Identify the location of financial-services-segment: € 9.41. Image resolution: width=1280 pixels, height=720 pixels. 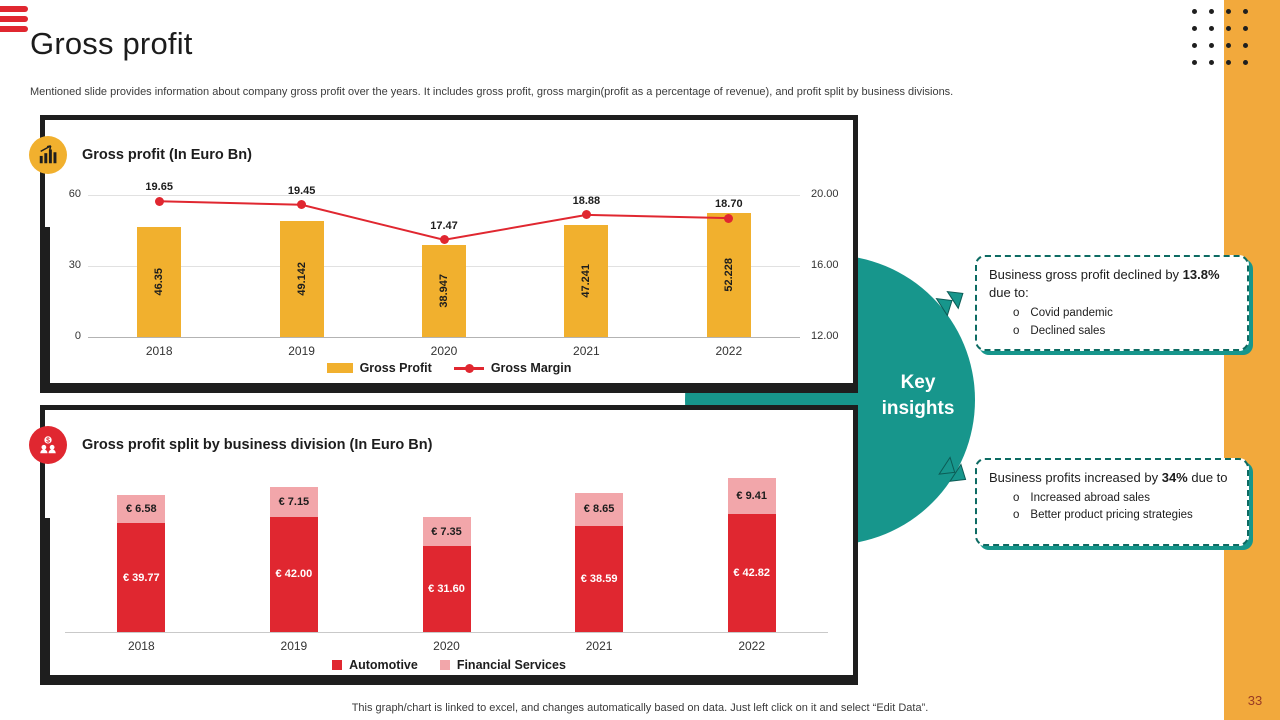
(751, 496).